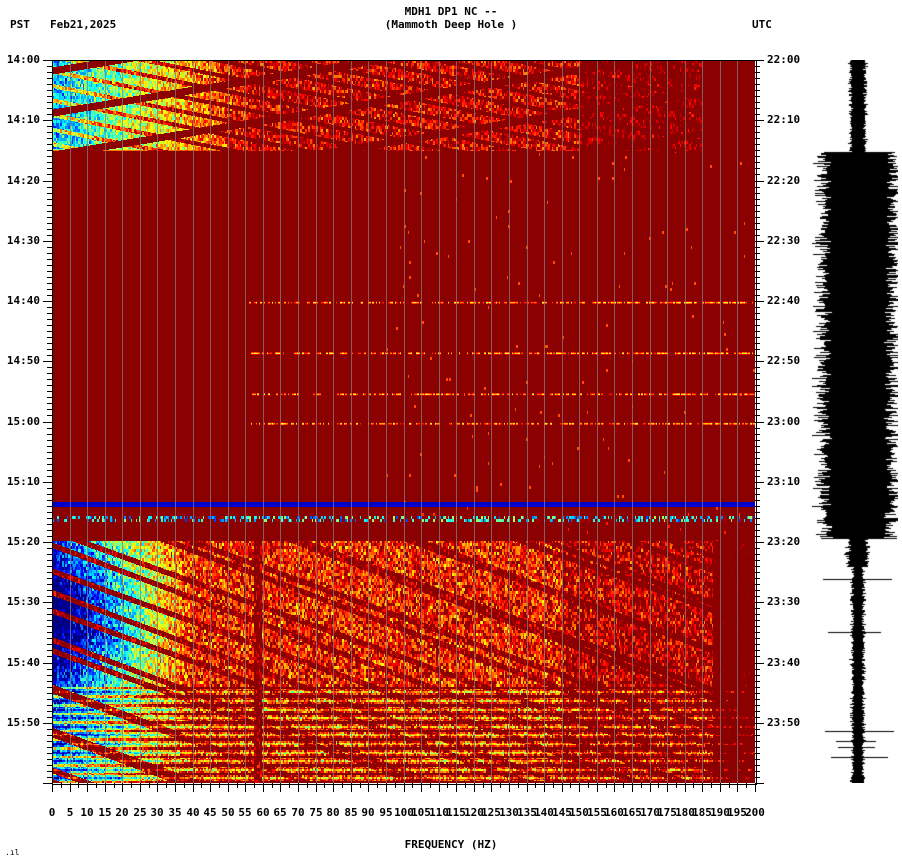 Image resolution: width=902 pixels, height=864 pixels. I want to click on x-label-75: 75, so click(316, 812).